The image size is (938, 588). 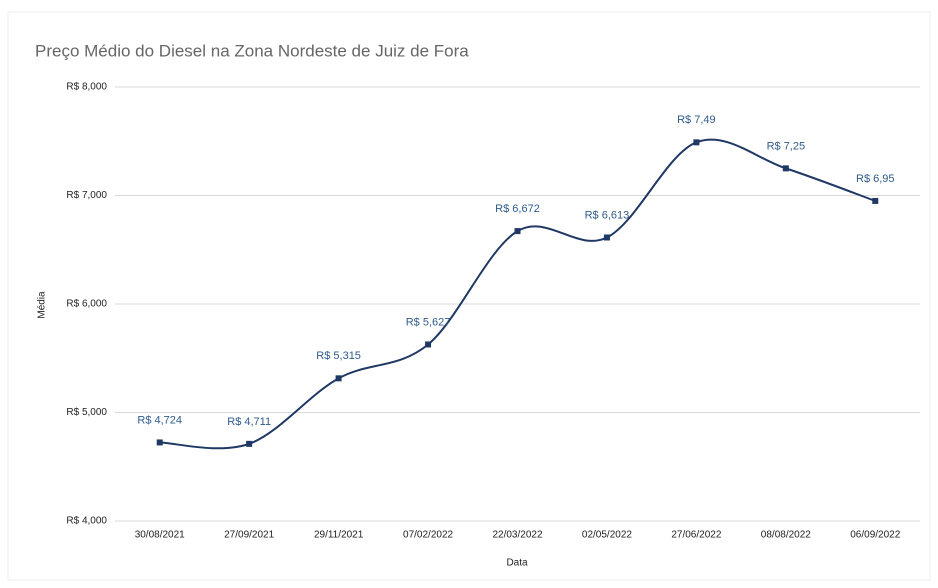 I want to click on value-label: R$ 5,315, so click(x=338, y=356).